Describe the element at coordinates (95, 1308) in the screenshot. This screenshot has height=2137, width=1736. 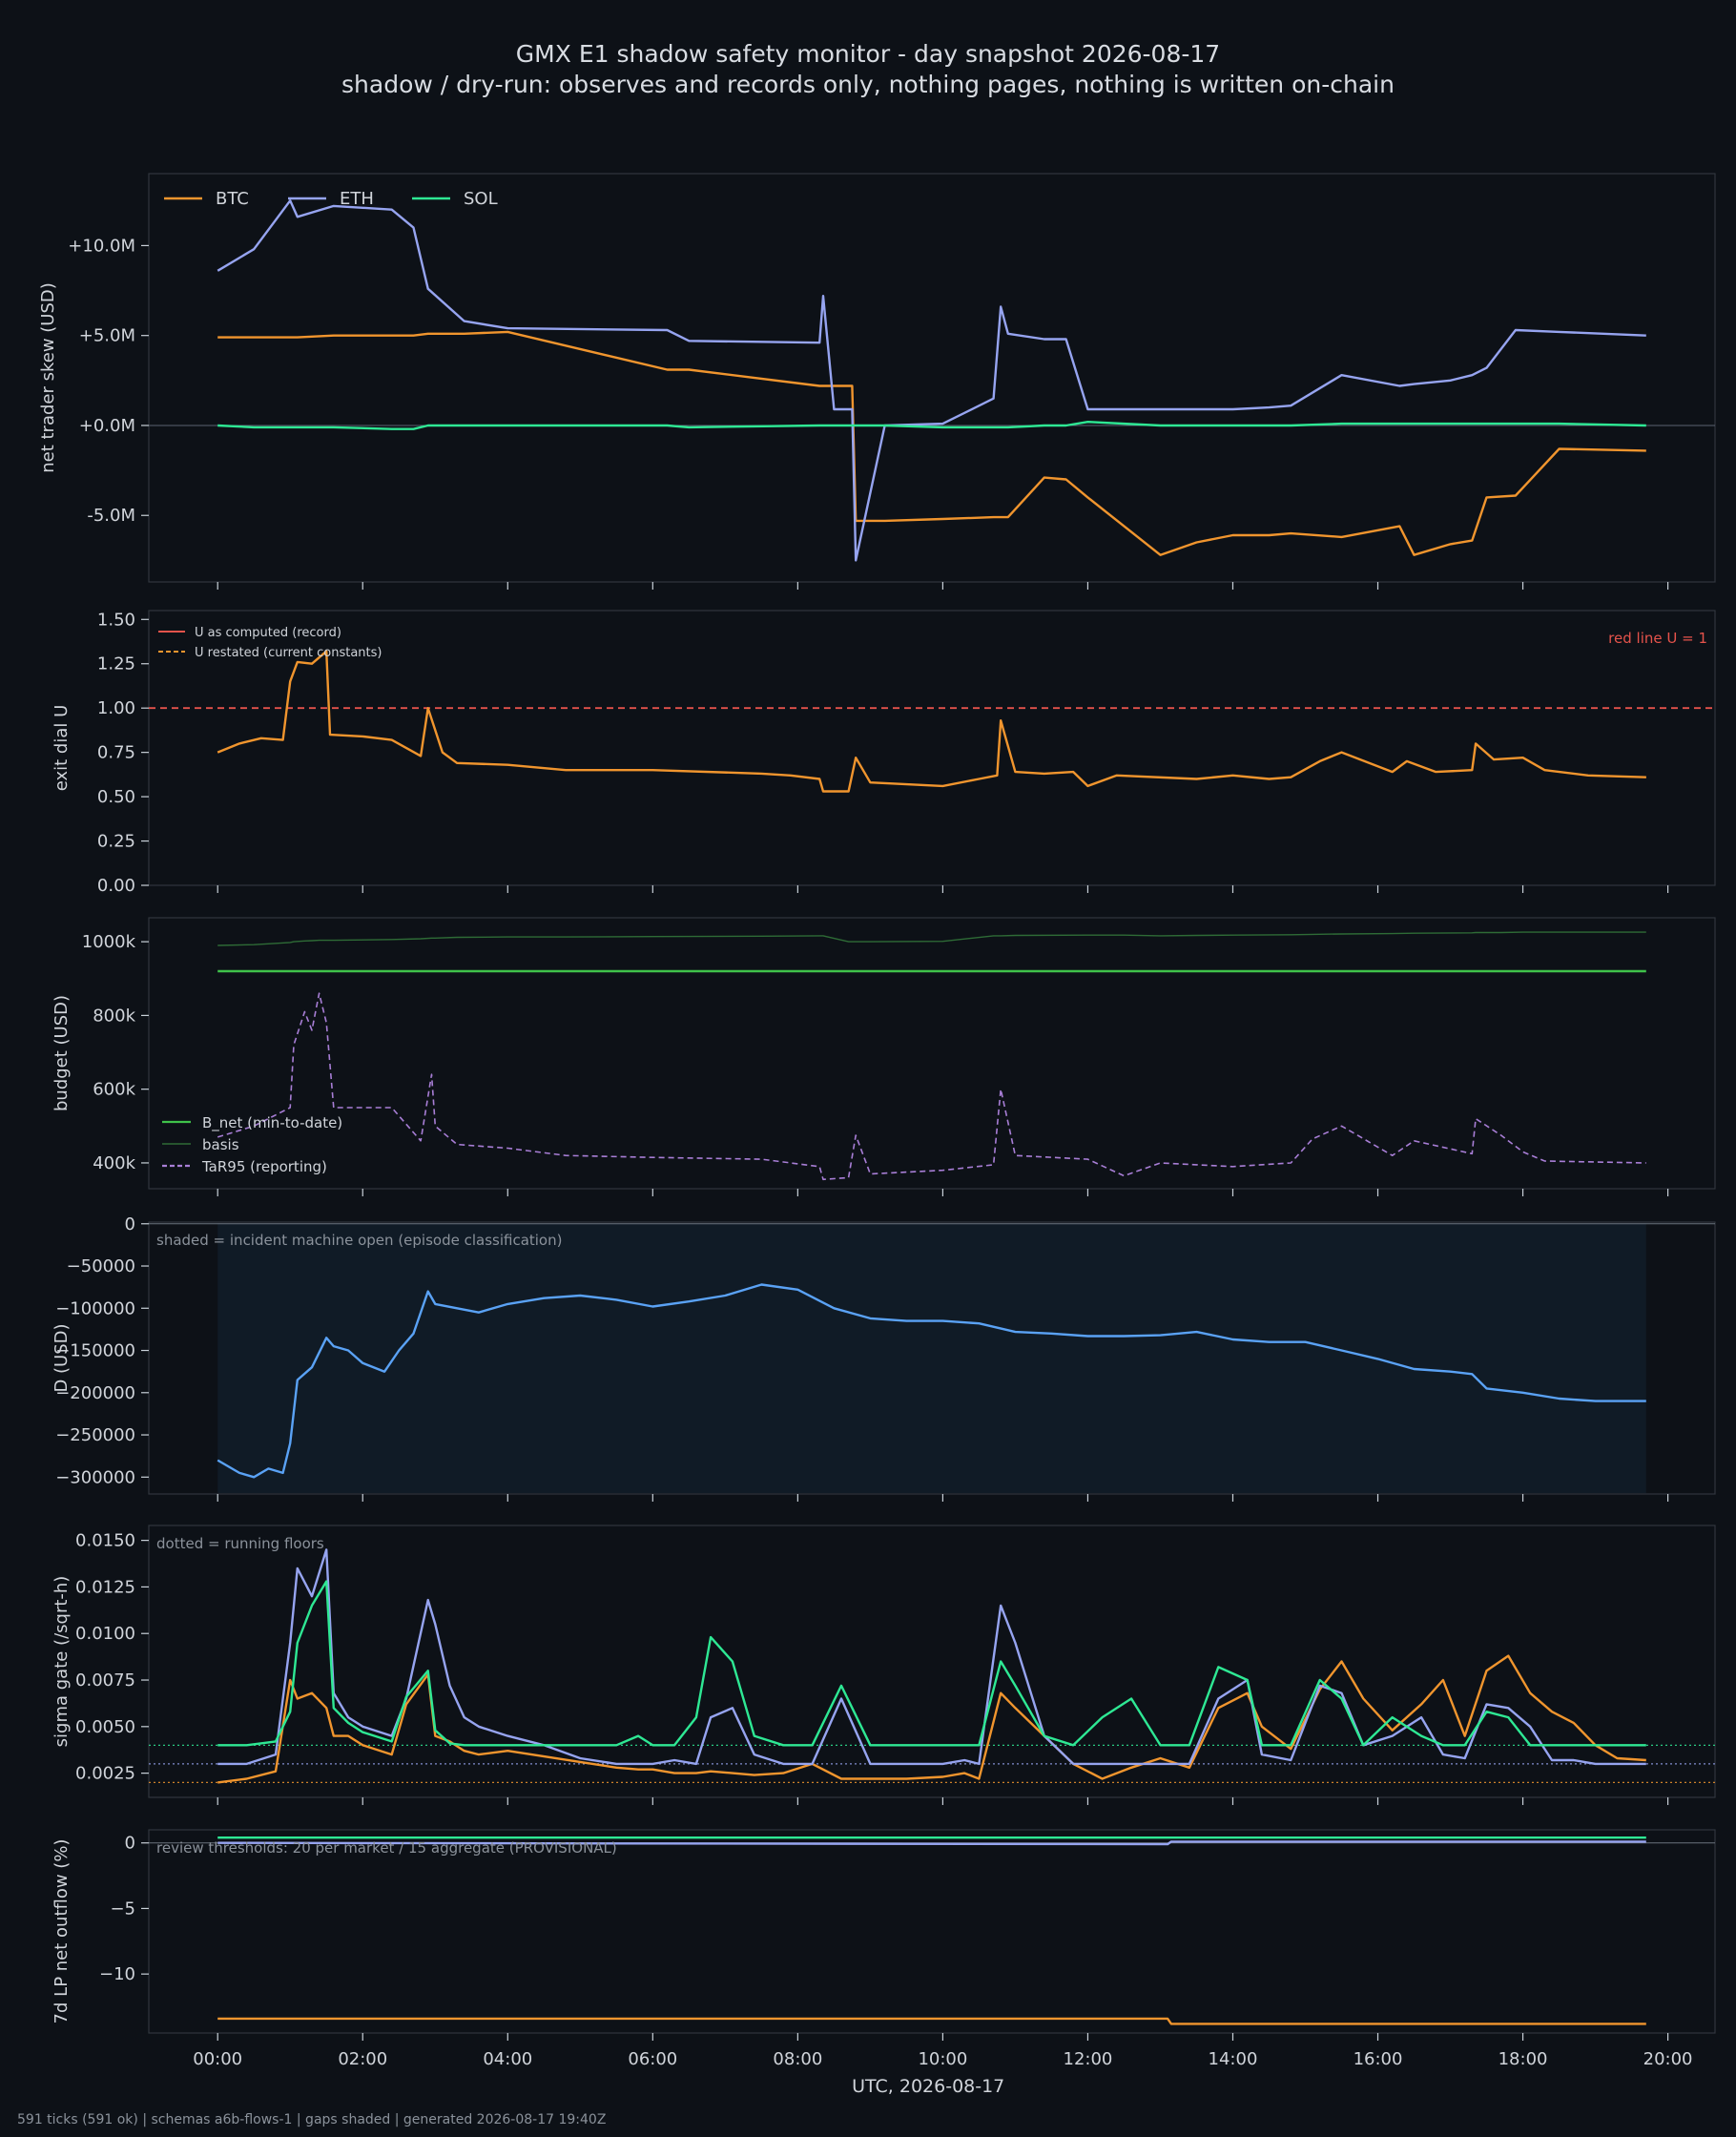
I see `y-tick-label: −100000` at that location.